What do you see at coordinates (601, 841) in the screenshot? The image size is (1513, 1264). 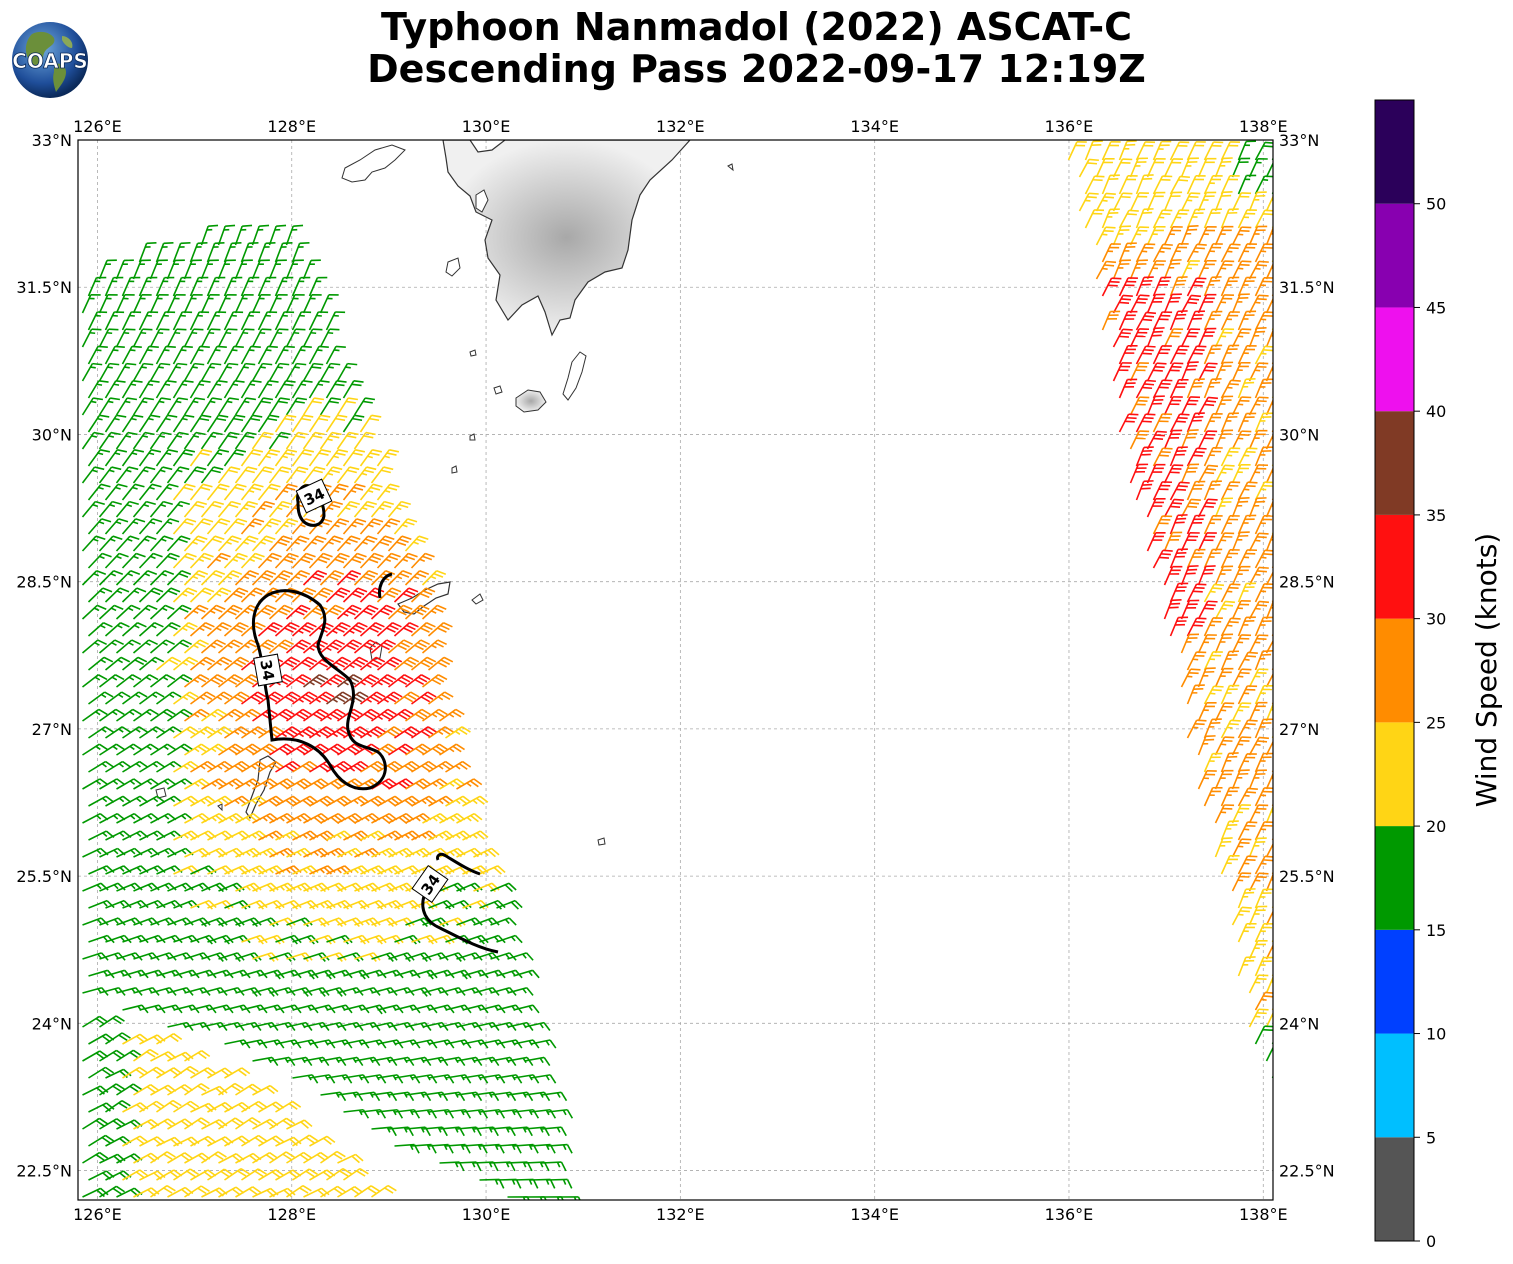 I see `daito-island` at bounding box center [601, 841].